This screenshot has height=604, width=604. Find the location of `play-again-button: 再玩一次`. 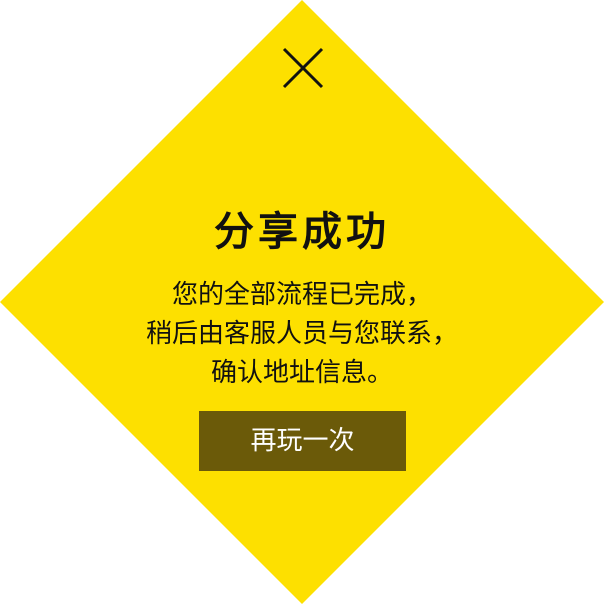

play-again-button: 再玩一次 is located at coordinates (302, 441).